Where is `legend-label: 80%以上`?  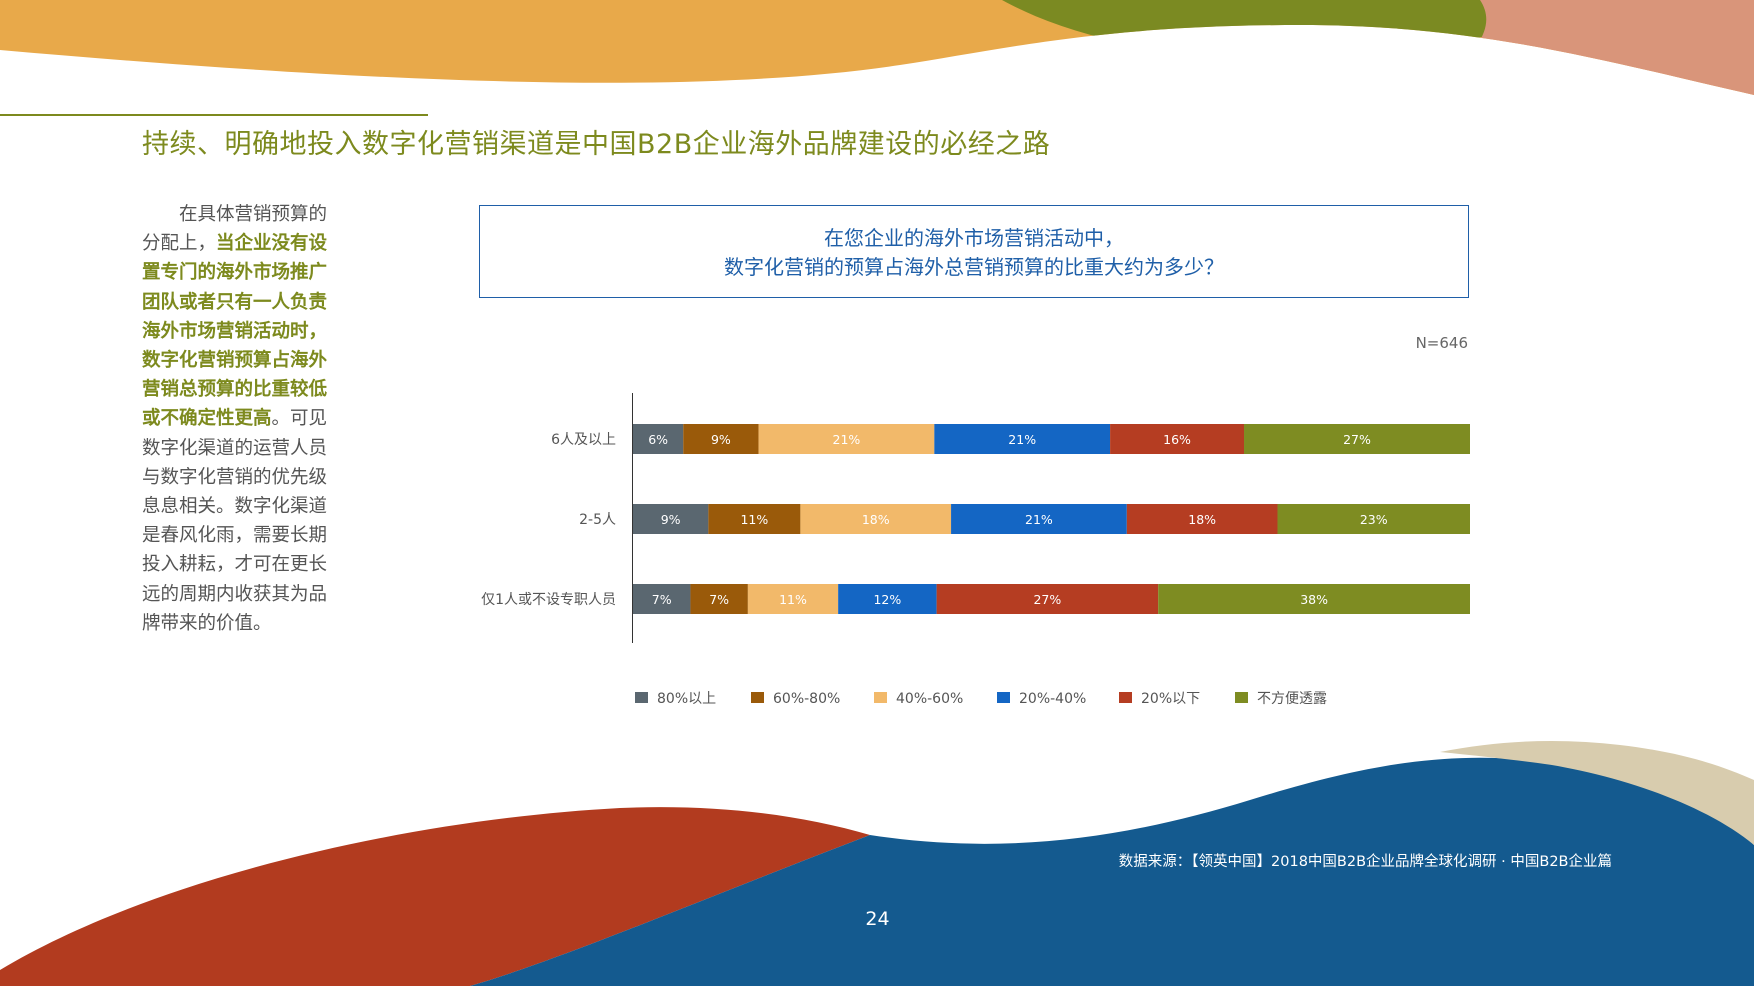 legend-label: 80%以上 is located at coordinates (686, 699).